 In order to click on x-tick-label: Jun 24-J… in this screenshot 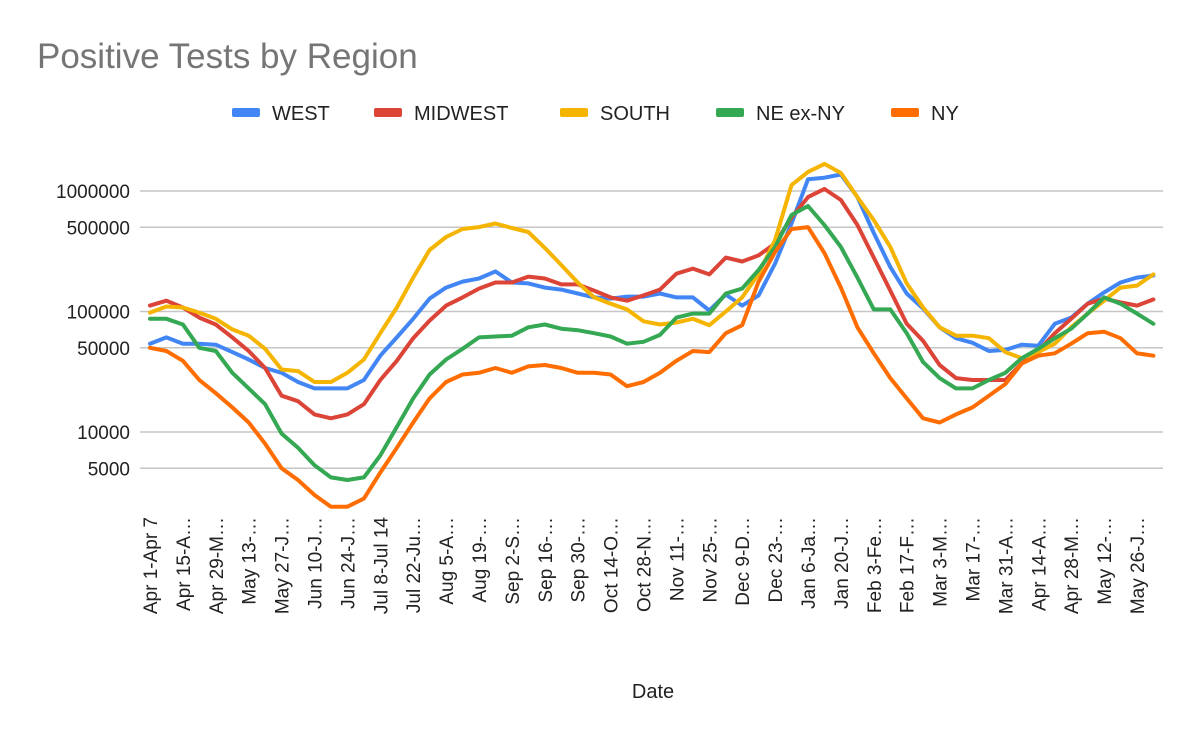, I will do `click(348, 563)`.